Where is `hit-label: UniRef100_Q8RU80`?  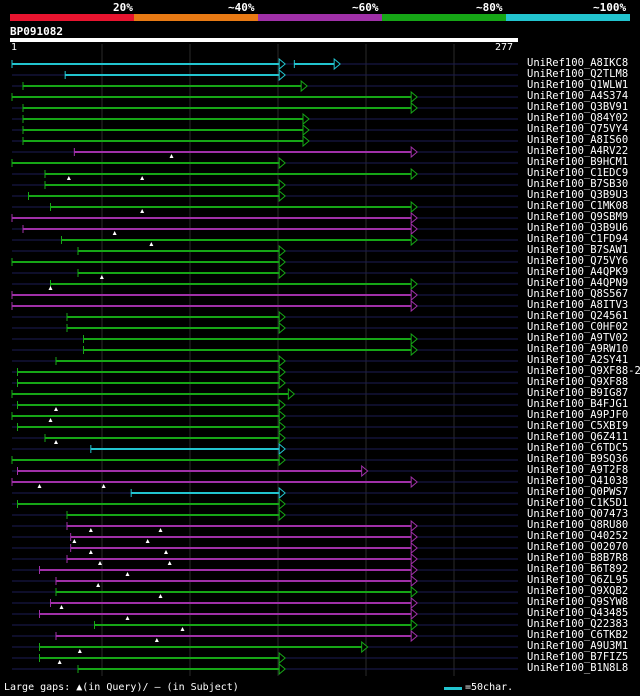 hit-label: UniRef100_Q8RU80 is located at coordinates (578, 525).